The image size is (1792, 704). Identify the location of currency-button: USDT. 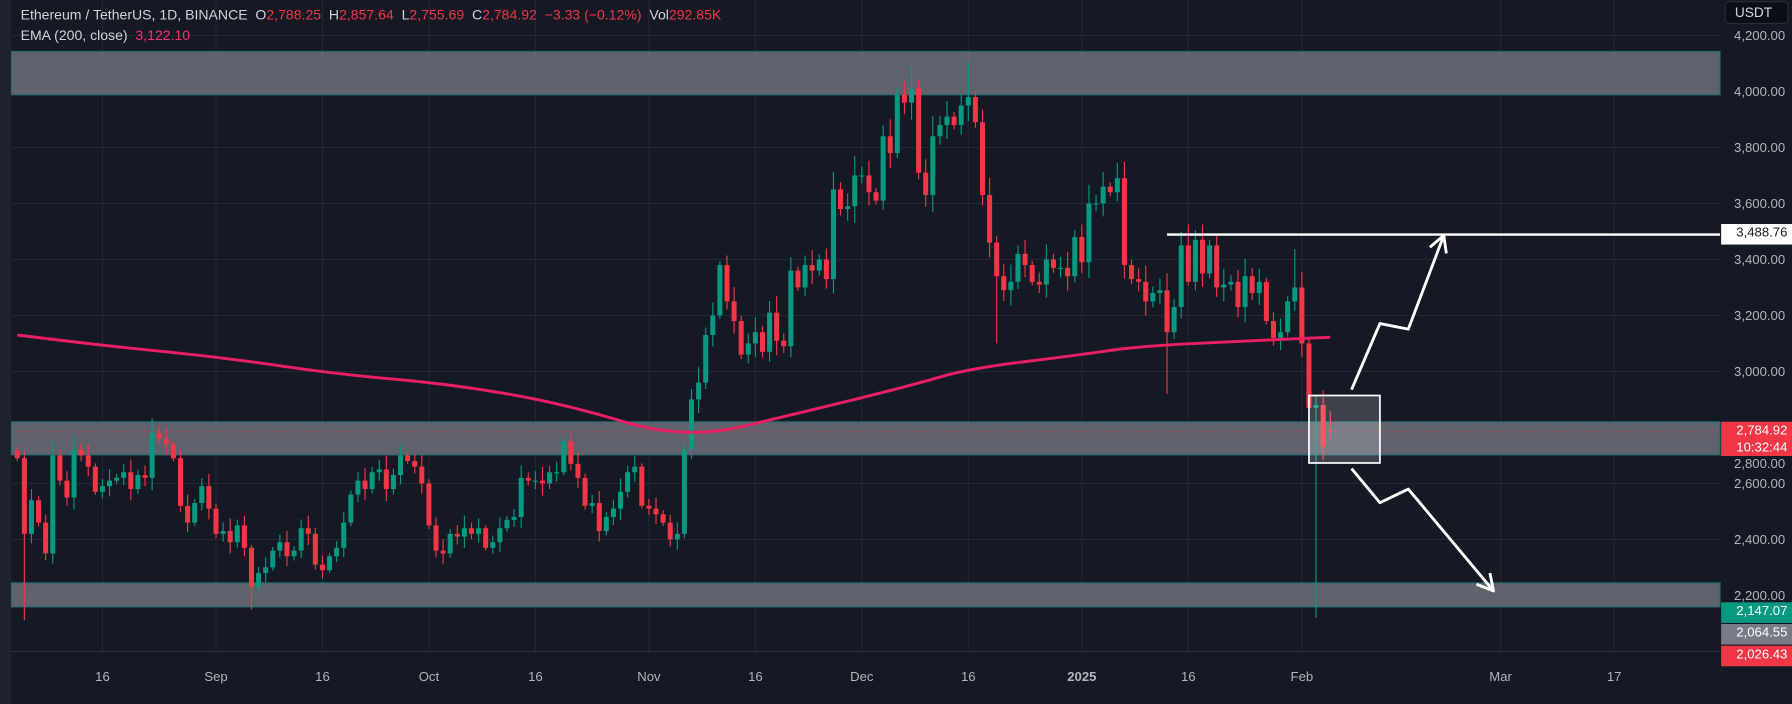
(1756, 12).